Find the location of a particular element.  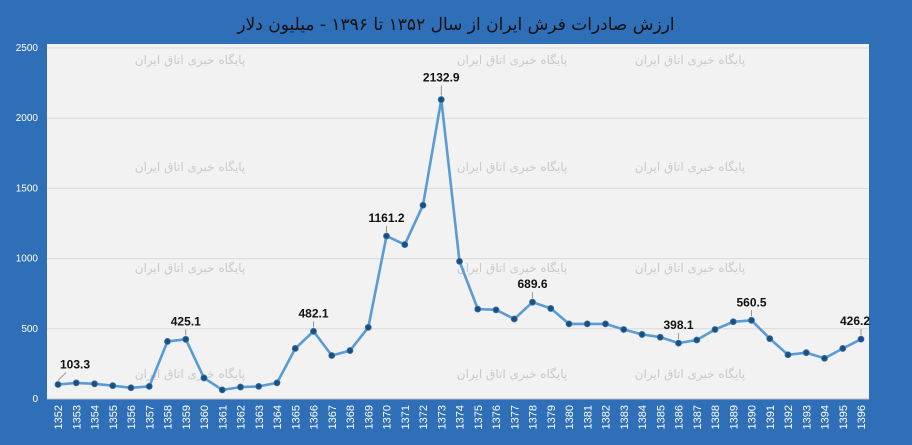

x-tick-label: 1387 is located at coordinates (698, 417).